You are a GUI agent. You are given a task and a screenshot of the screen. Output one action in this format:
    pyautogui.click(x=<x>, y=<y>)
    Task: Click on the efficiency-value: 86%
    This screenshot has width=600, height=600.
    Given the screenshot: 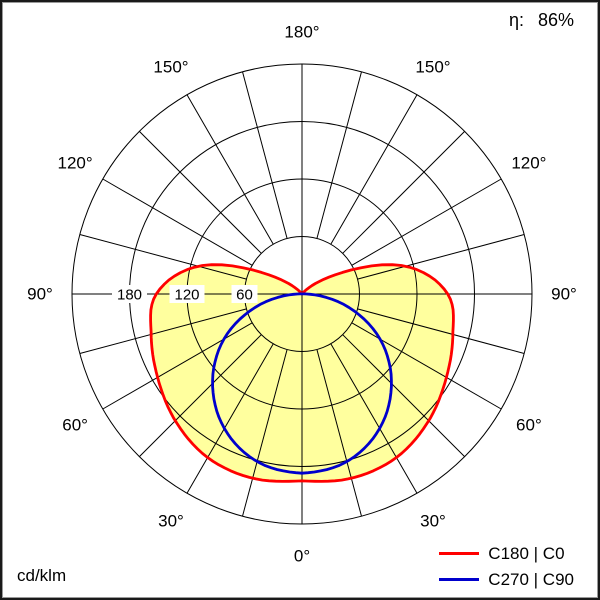 What is the action you would take?
    pyautogui.click(x=555, y=20)
    